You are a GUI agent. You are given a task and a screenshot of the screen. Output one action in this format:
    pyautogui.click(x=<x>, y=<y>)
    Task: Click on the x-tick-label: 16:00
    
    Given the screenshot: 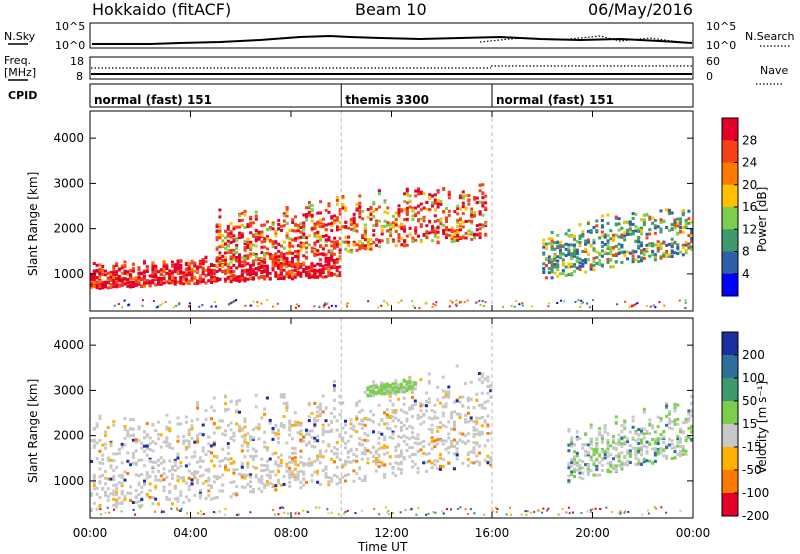 What is the action you would take?
    pyautogui.click(x=492, y=533)
    